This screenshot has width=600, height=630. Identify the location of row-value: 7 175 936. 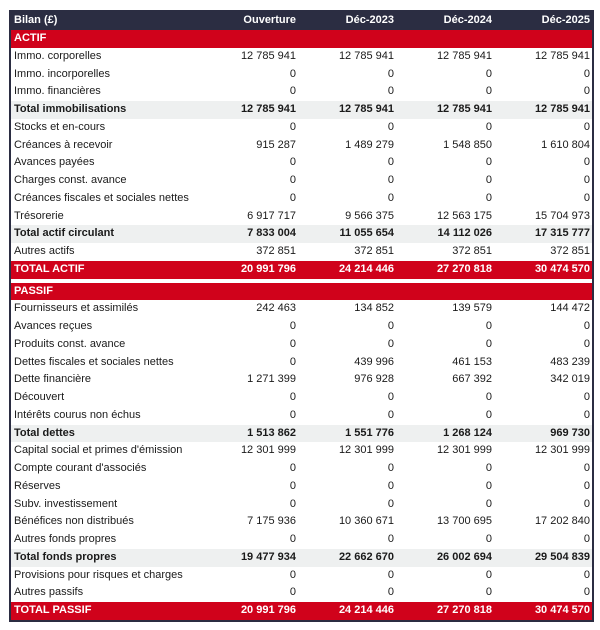
(271, 521).